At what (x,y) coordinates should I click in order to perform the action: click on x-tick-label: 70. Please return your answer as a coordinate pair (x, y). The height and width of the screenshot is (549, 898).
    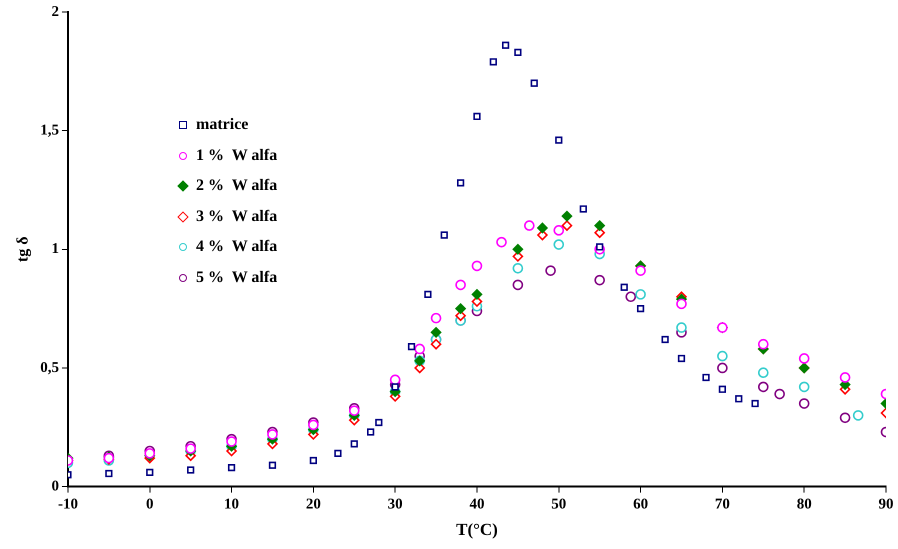
    Looking at the image, I should click on (722, 504).